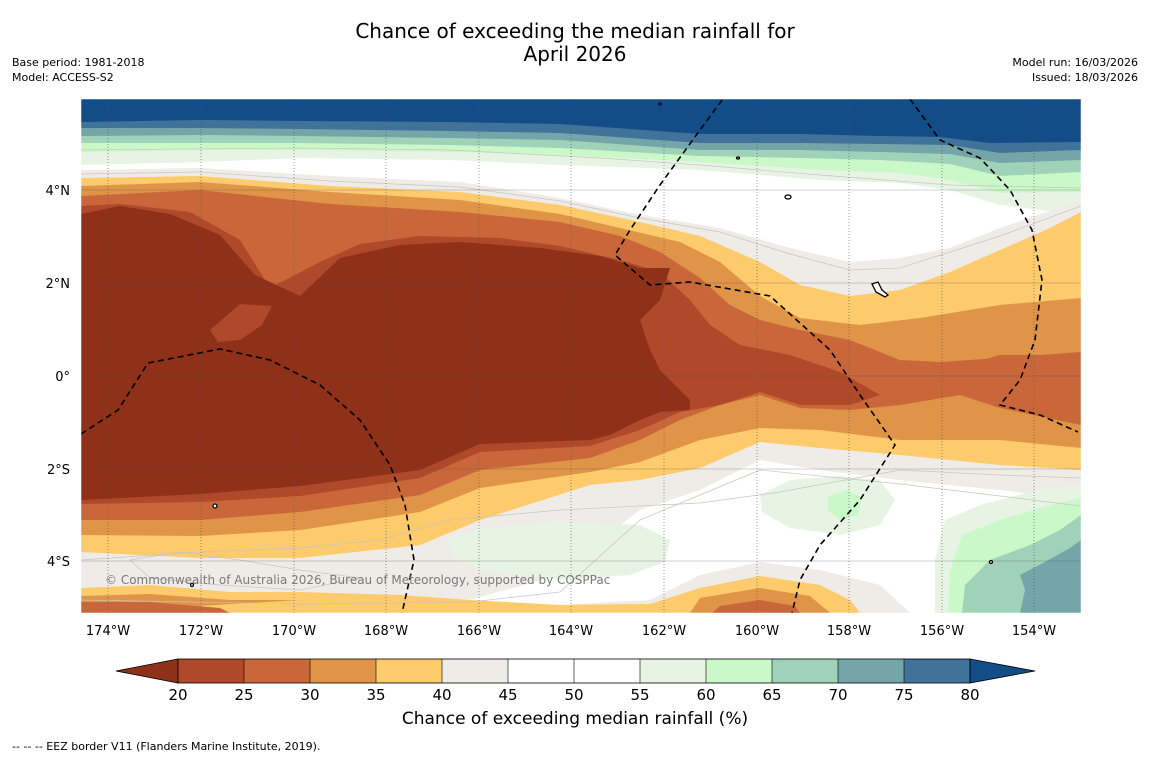  I want to click on patch-55-60-south-east, so click(827, 505).